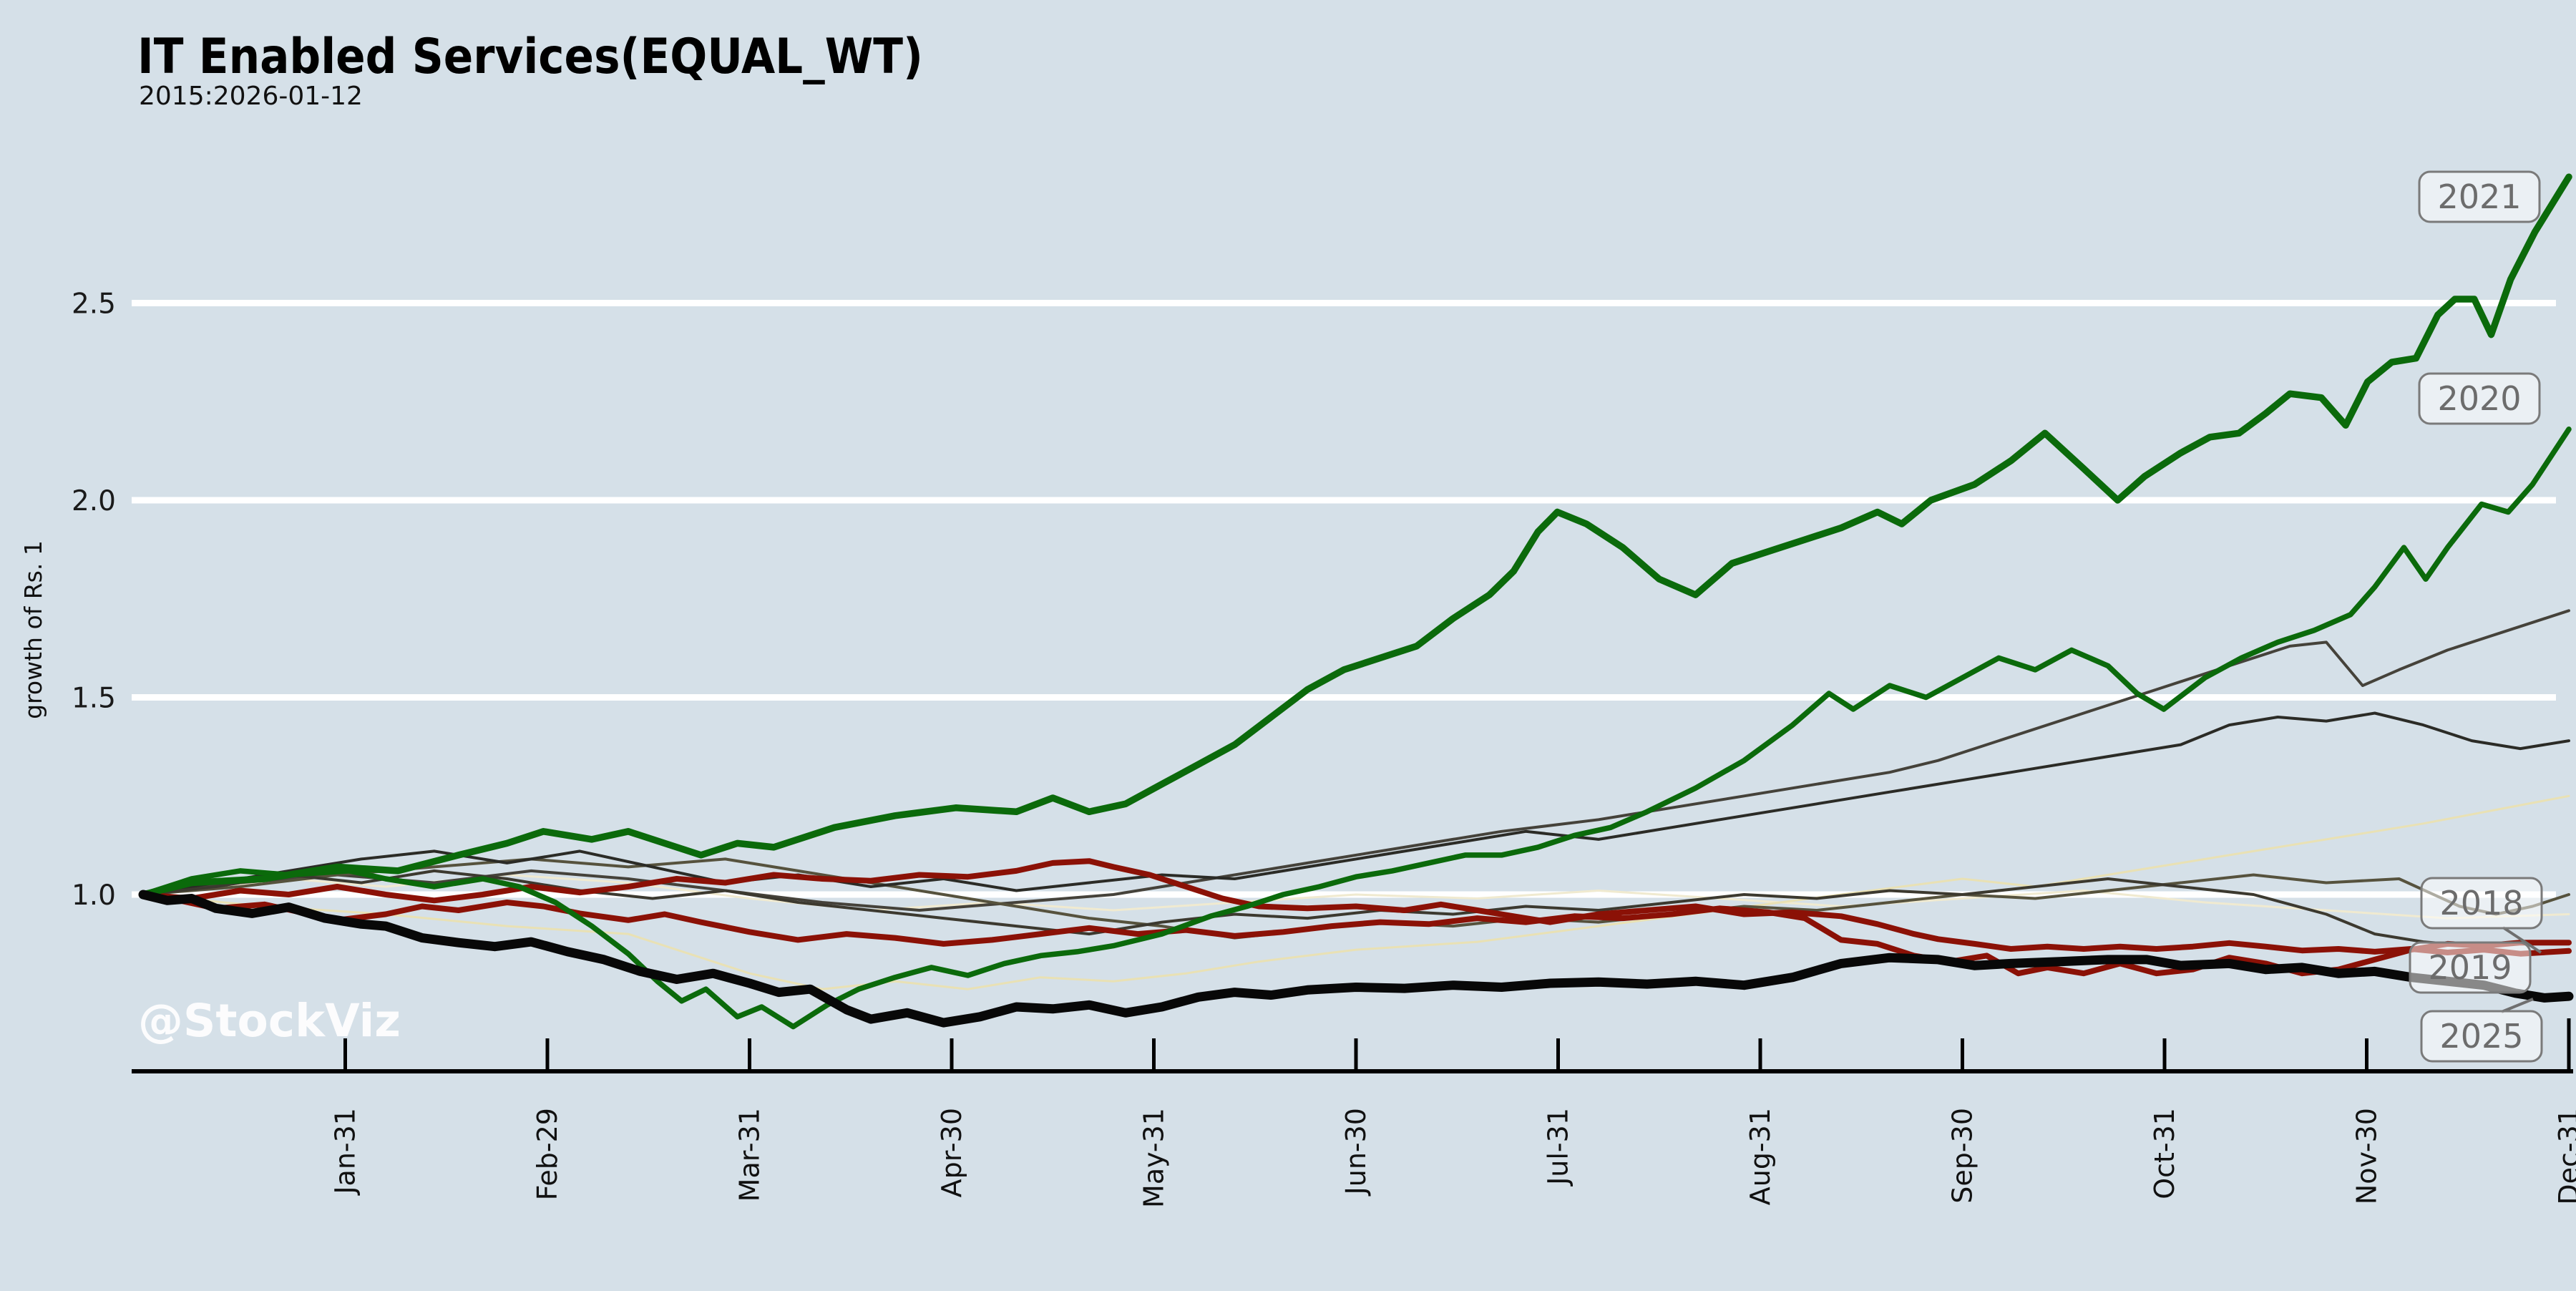 Image resolution: width=2576 pixels, height=1291 pixels. I want to click on x-tick-label-Aug-31: Aug-31, so click(1760, 1156).